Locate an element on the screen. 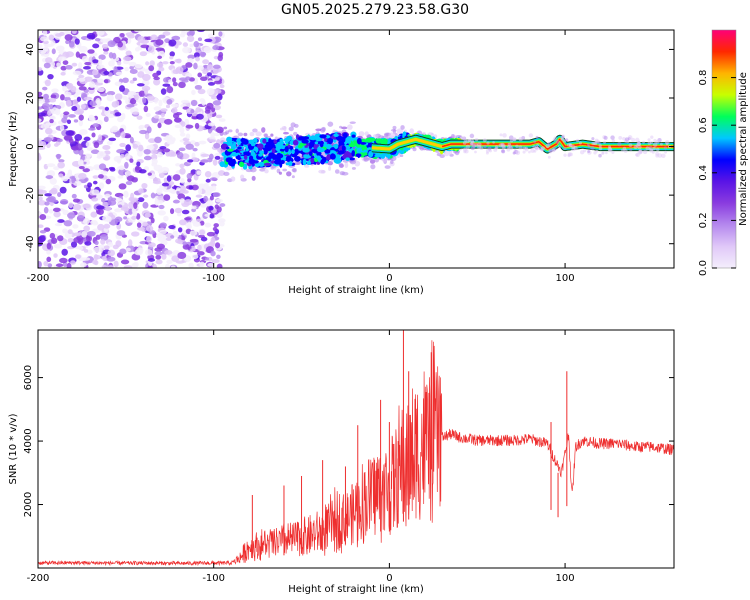 The image size is (750, 600). x-tick-label: -200 is located at coordinates (38, 578).